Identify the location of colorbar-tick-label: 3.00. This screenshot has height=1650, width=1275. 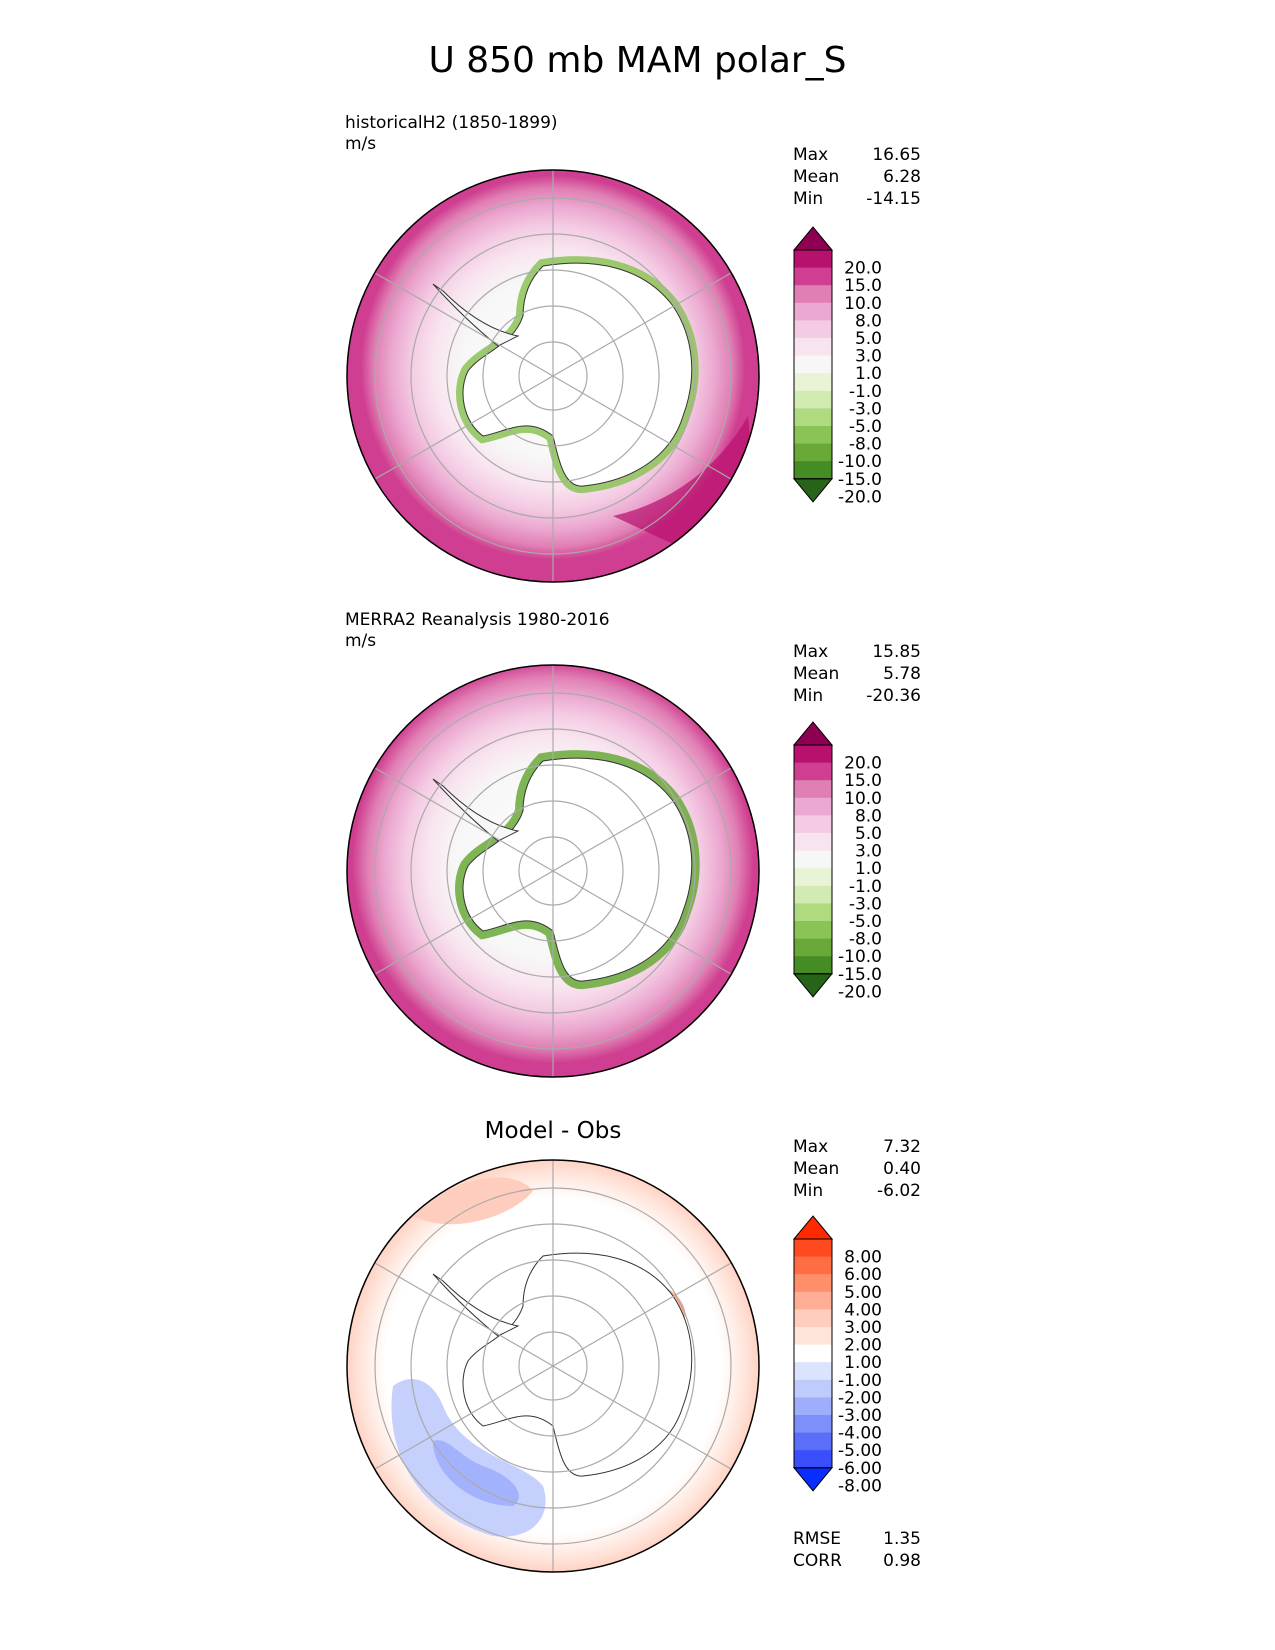
(863, 1328).